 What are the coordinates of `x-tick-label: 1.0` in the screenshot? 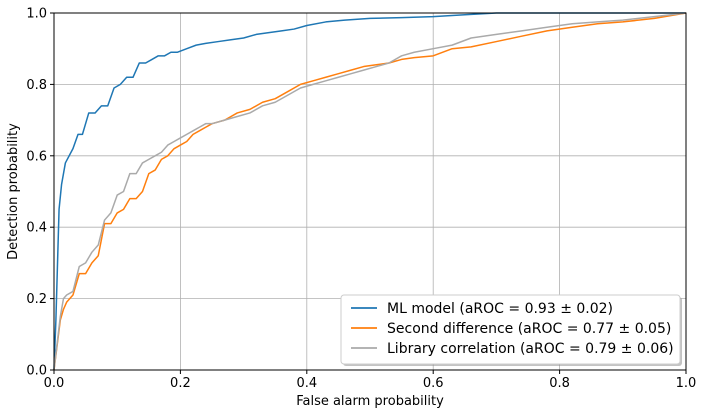 It's located at (686, 383).